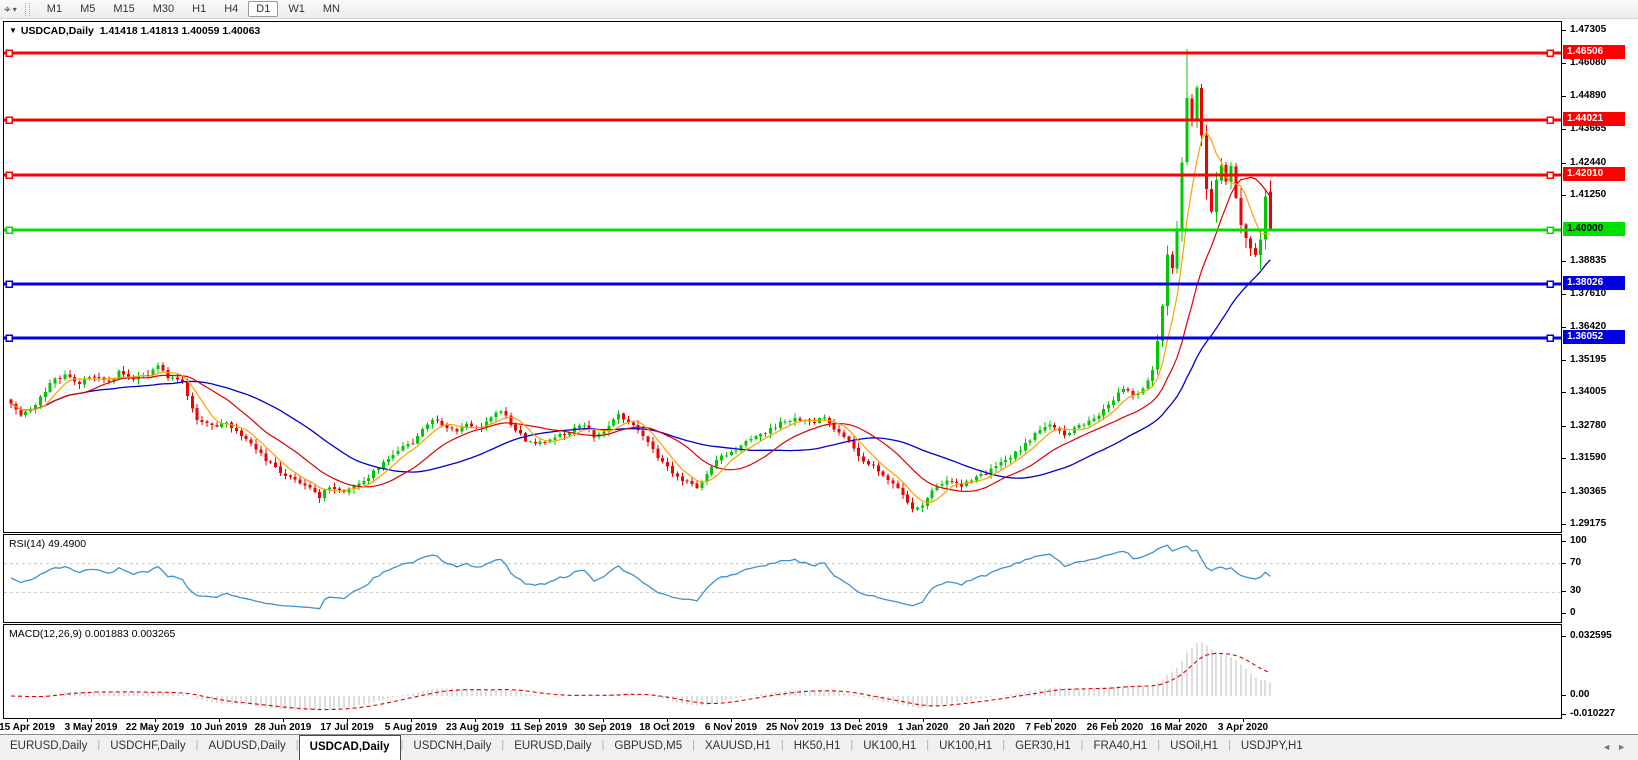 This screenshot has height=760, width=1638. What do you see at coordinates (54, 9) in the screenshot?
I see `timeframe-button-M1: M1` at bounding box center [54, 9].